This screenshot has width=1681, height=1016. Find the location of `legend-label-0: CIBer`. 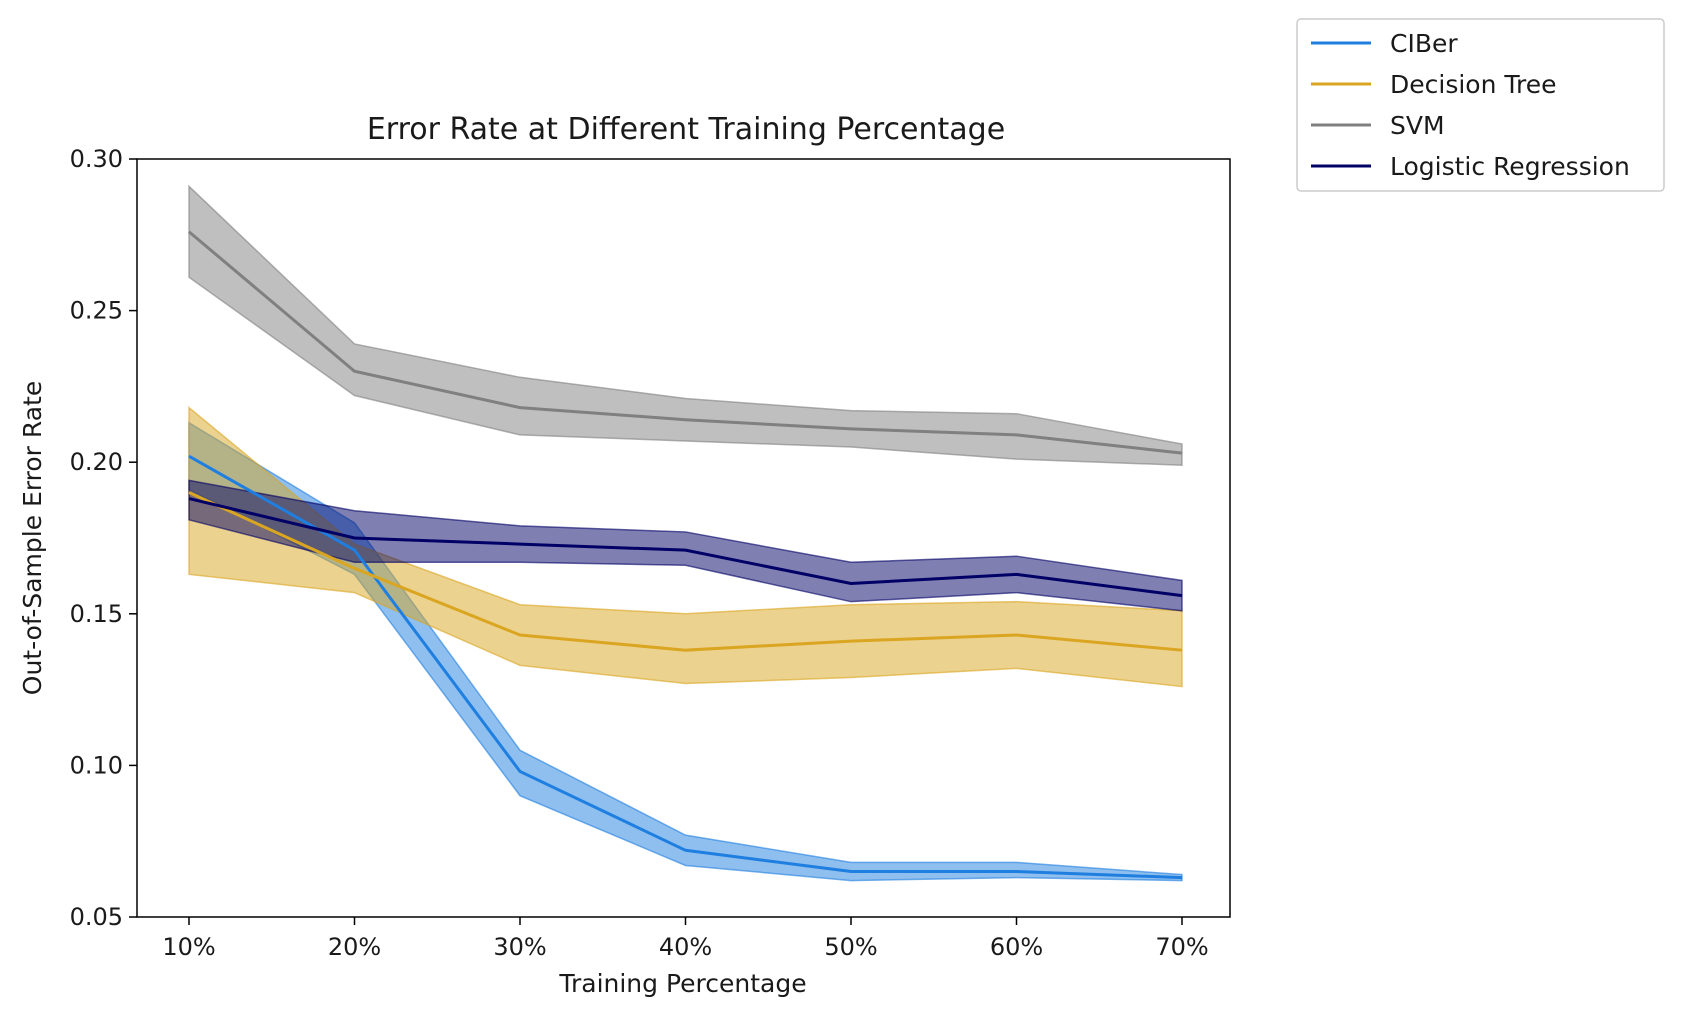

legend-label-0: CIBer is located at coordinates (1424, 43).